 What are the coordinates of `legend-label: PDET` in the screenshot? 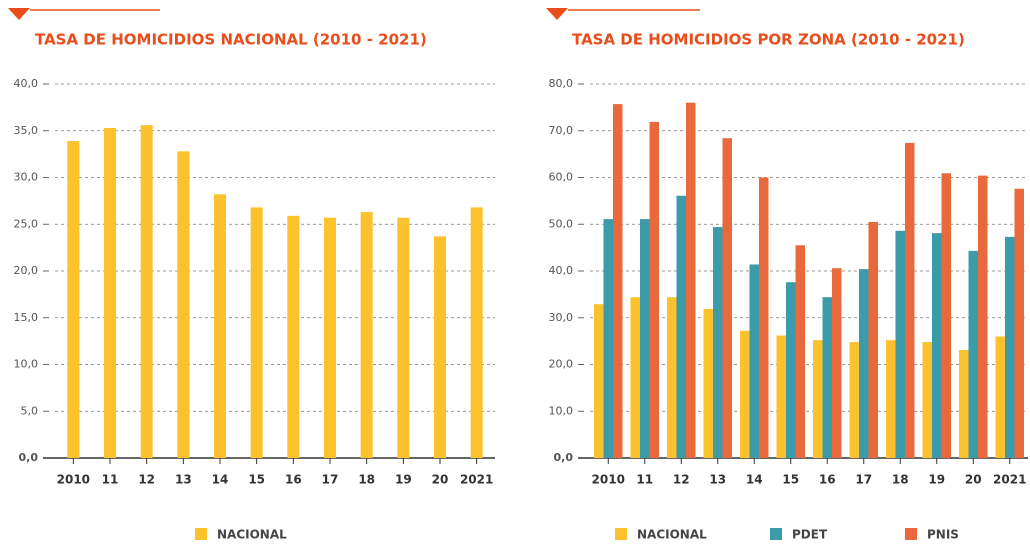 It's located at (810, 535).